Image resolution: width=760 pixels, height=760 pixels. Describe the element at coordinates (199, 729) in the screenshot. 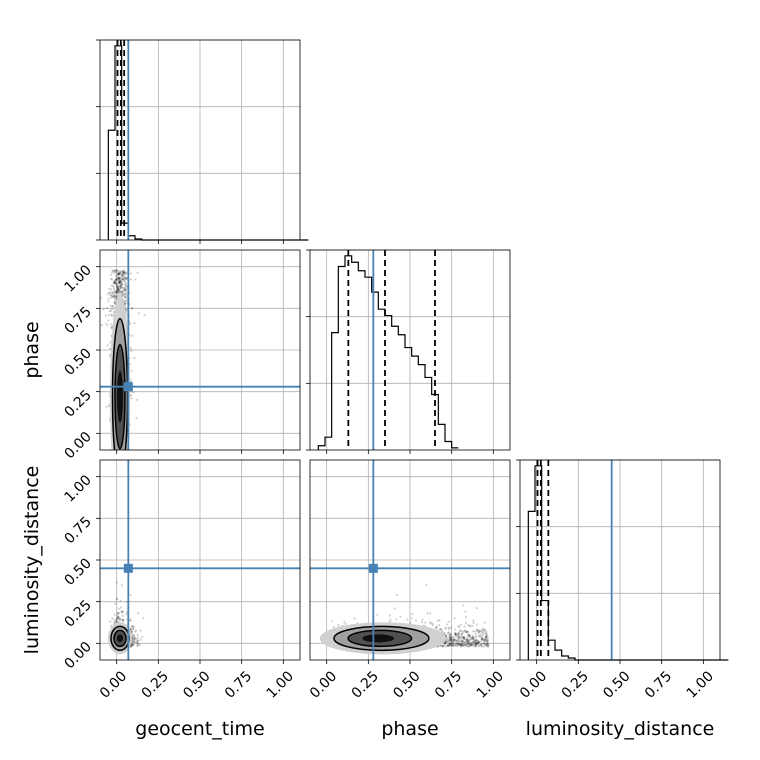

I see `x-axis-label: geocent_time` at that location.